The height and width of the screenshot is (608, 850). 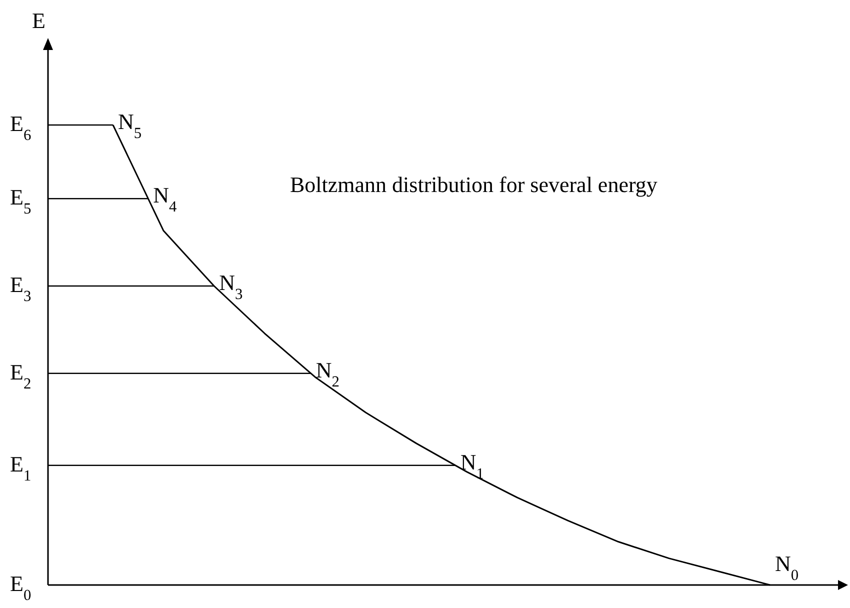 What do you see at coordinates (21, 467) in the screenshot?
I see `ref-line-label: E$_{1}$` at bounding box center [21, 467].